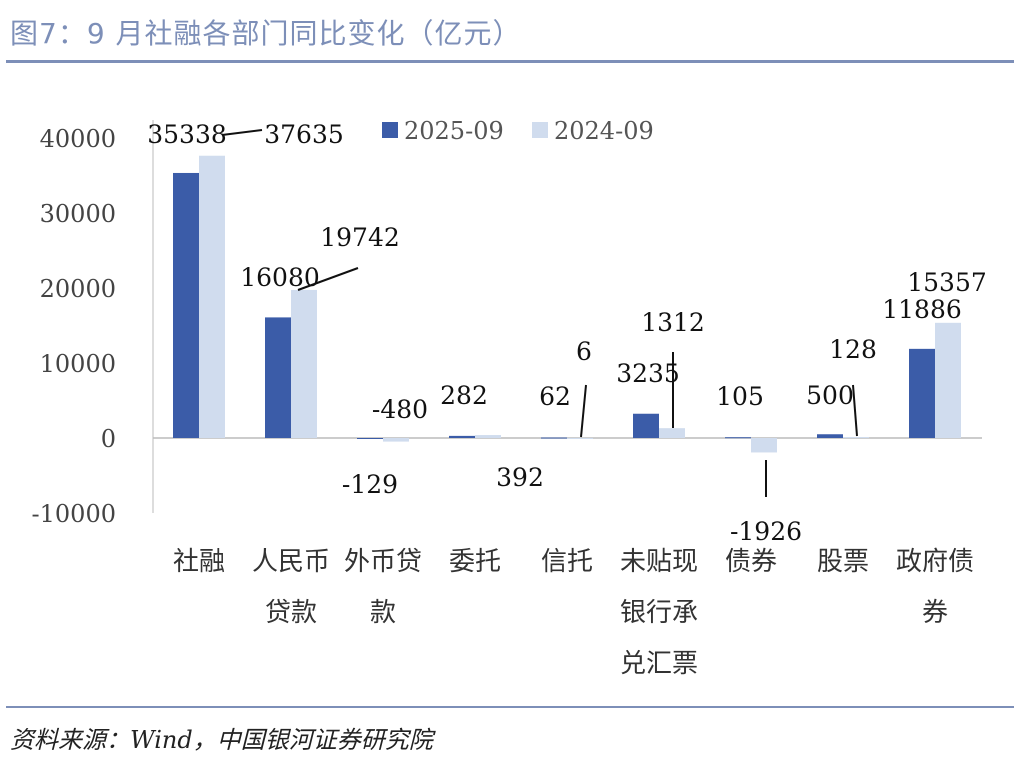 Image resolution: width=1024 pixels, height=778 pixels. What do you see at coordinates (400, 409) in the screenshot?
I see `data-label: -480` at bounding box center [400, 409].